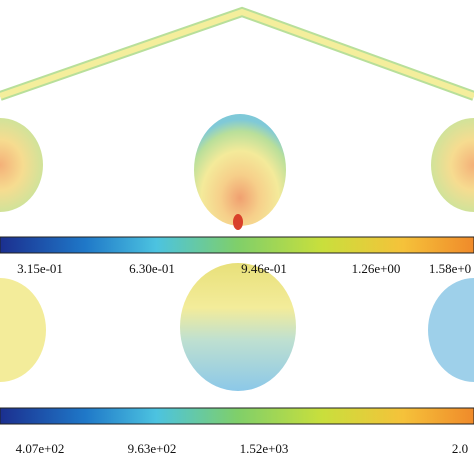  I want to click on colorbar-tick-label: 2.0, so click(460, 448).